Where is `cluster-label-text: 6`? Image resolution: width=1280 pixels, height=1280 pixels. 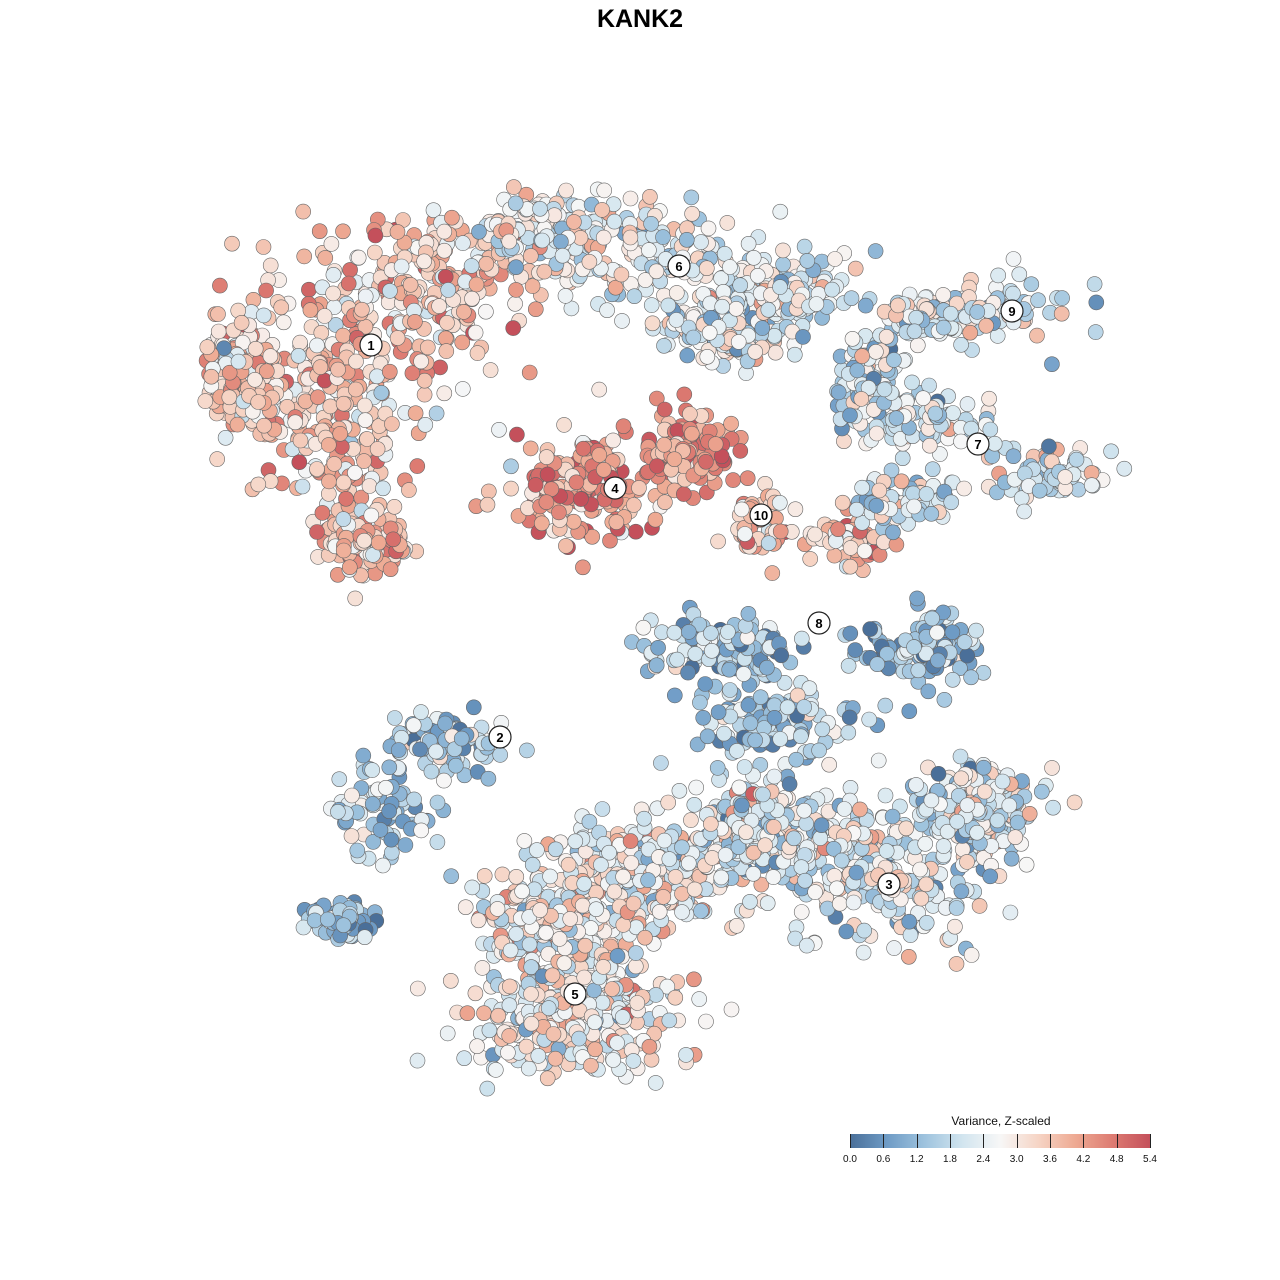
cluster-label-text: 6 is located at coordinates (678, 266).